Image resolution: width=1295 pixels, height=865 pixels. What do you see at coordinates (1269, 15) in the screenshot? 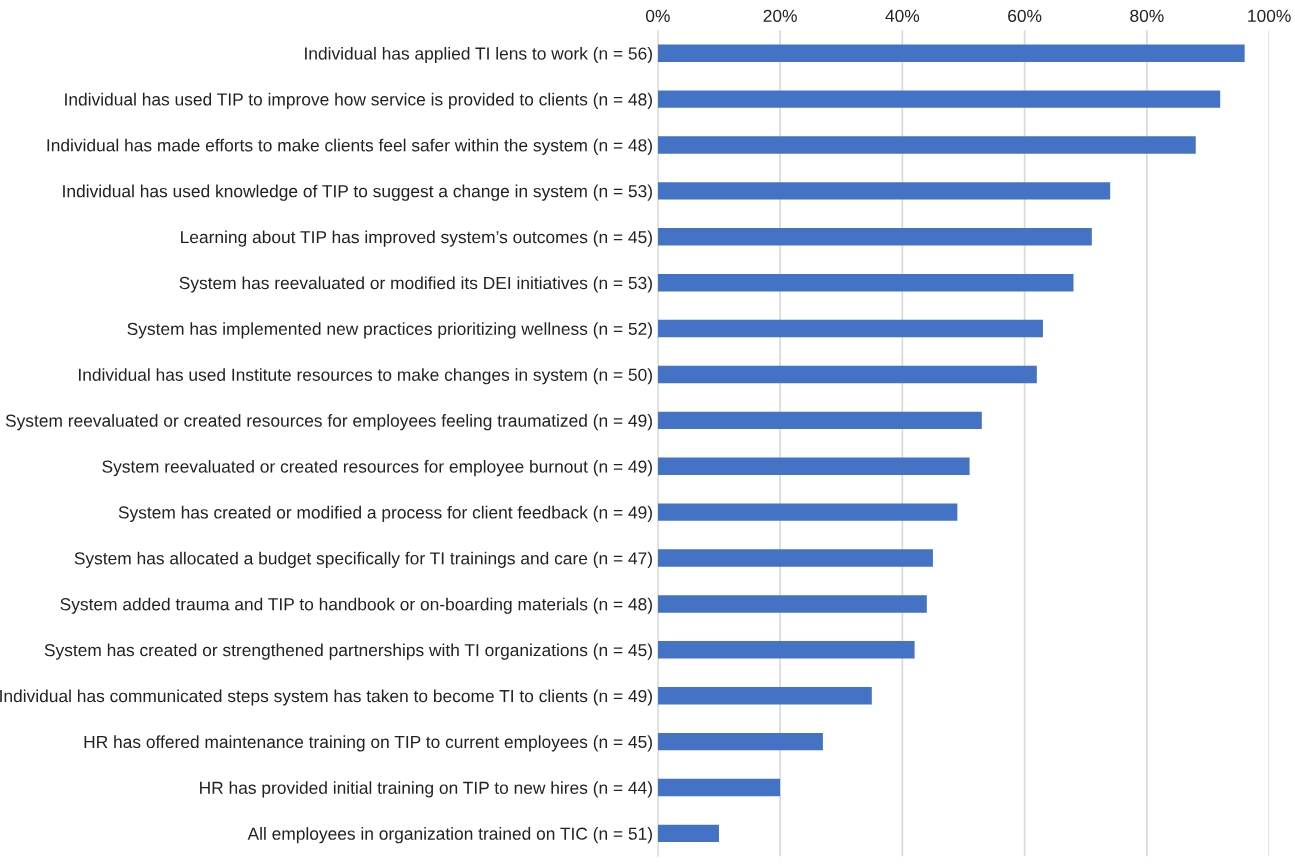
I see `x-tick-label: 100%` at bounding box center [1269, 15].